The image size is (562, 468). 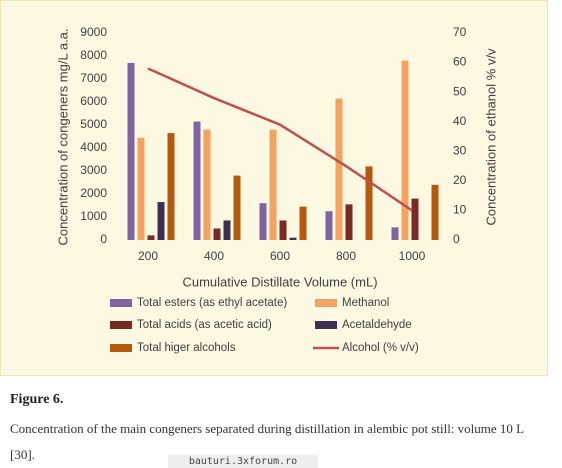 I want to click on y-axis-title: Concentration of congeners mg/L a.a., so click(x=62, y=136).